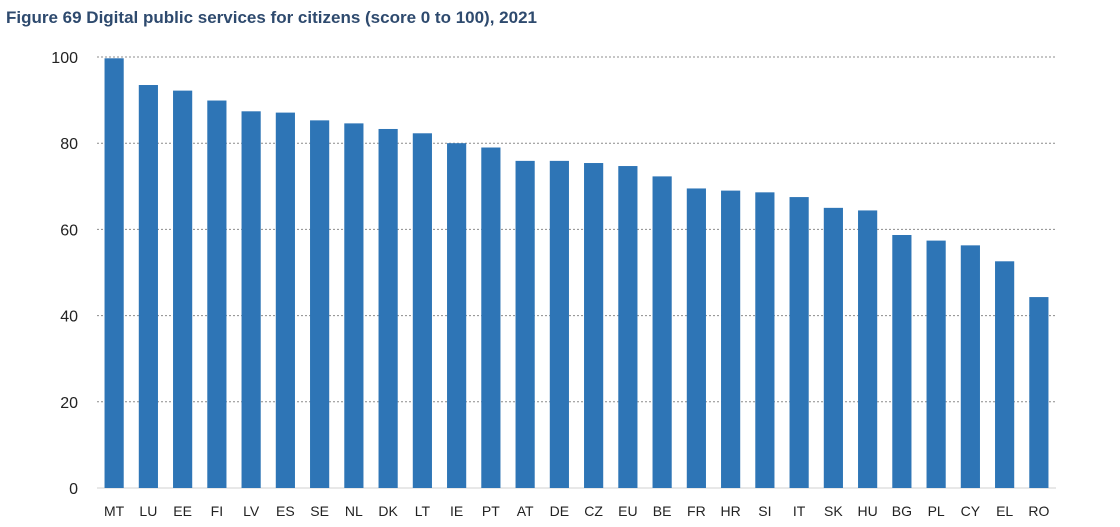  I want to click on bar-DK, so click(388, 308).